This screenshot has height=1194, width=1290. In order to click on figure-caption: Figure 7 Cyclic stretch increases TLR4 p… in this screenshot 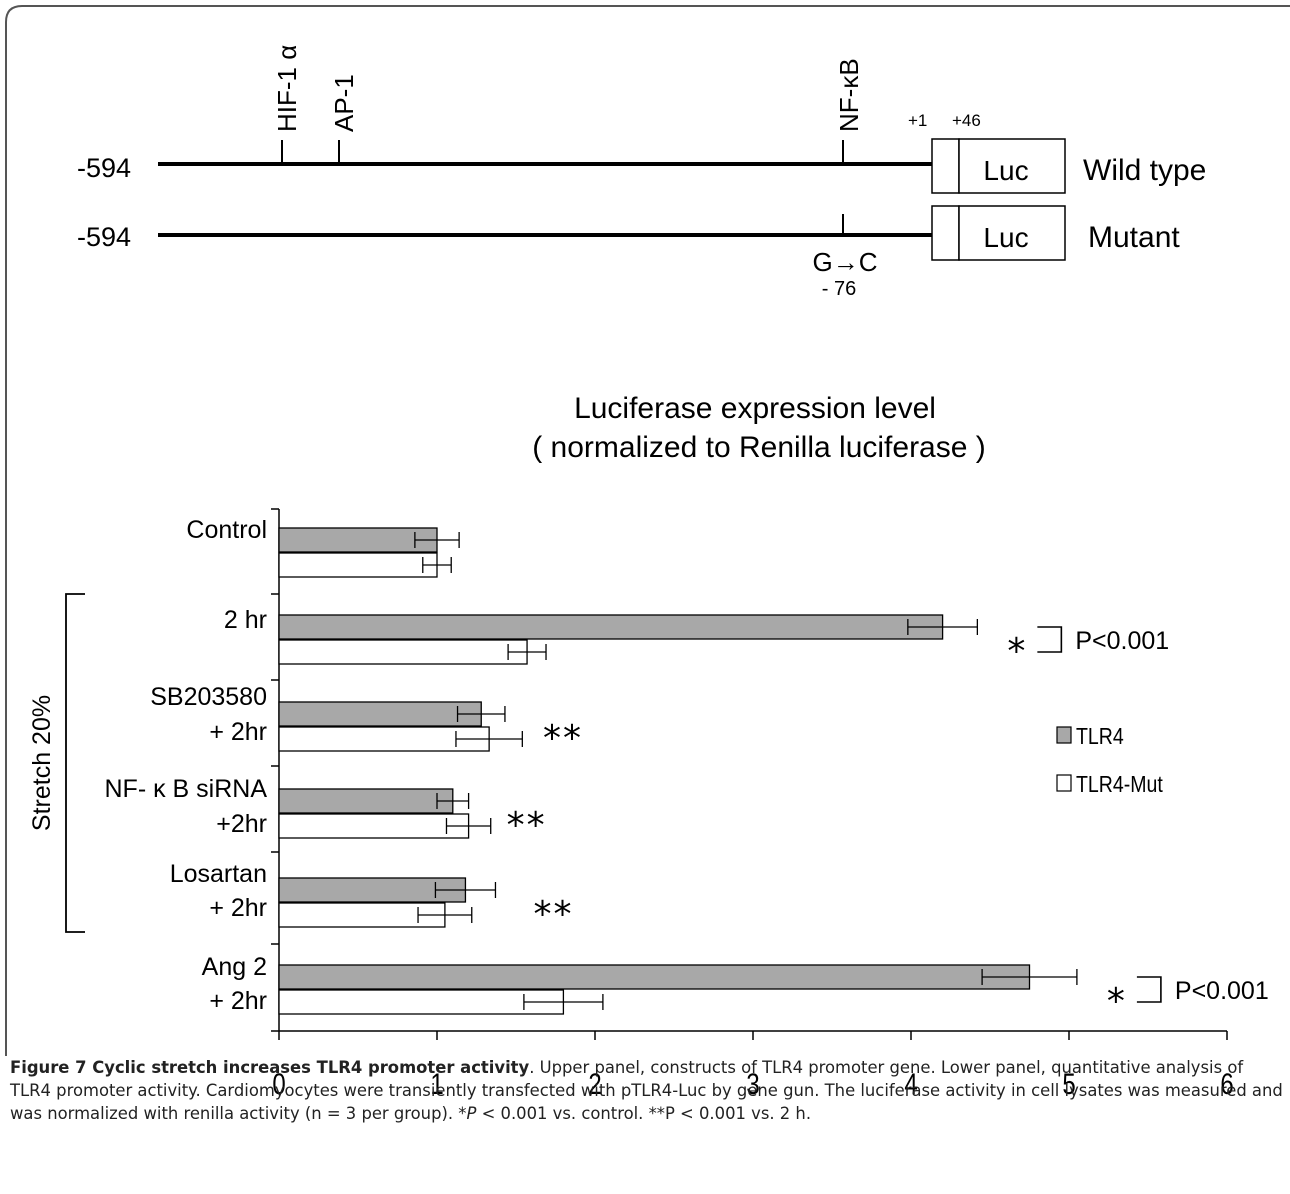, I will do `click(648, 1090)`.